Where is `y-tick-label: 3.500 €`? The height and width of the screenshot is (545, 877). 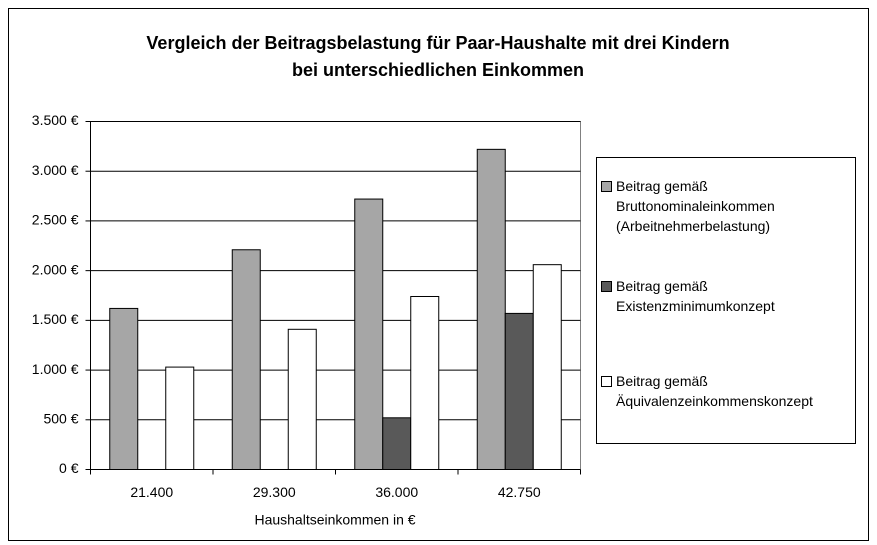 y-tick-label: 3.500 € is located at coordinates (55, 120).